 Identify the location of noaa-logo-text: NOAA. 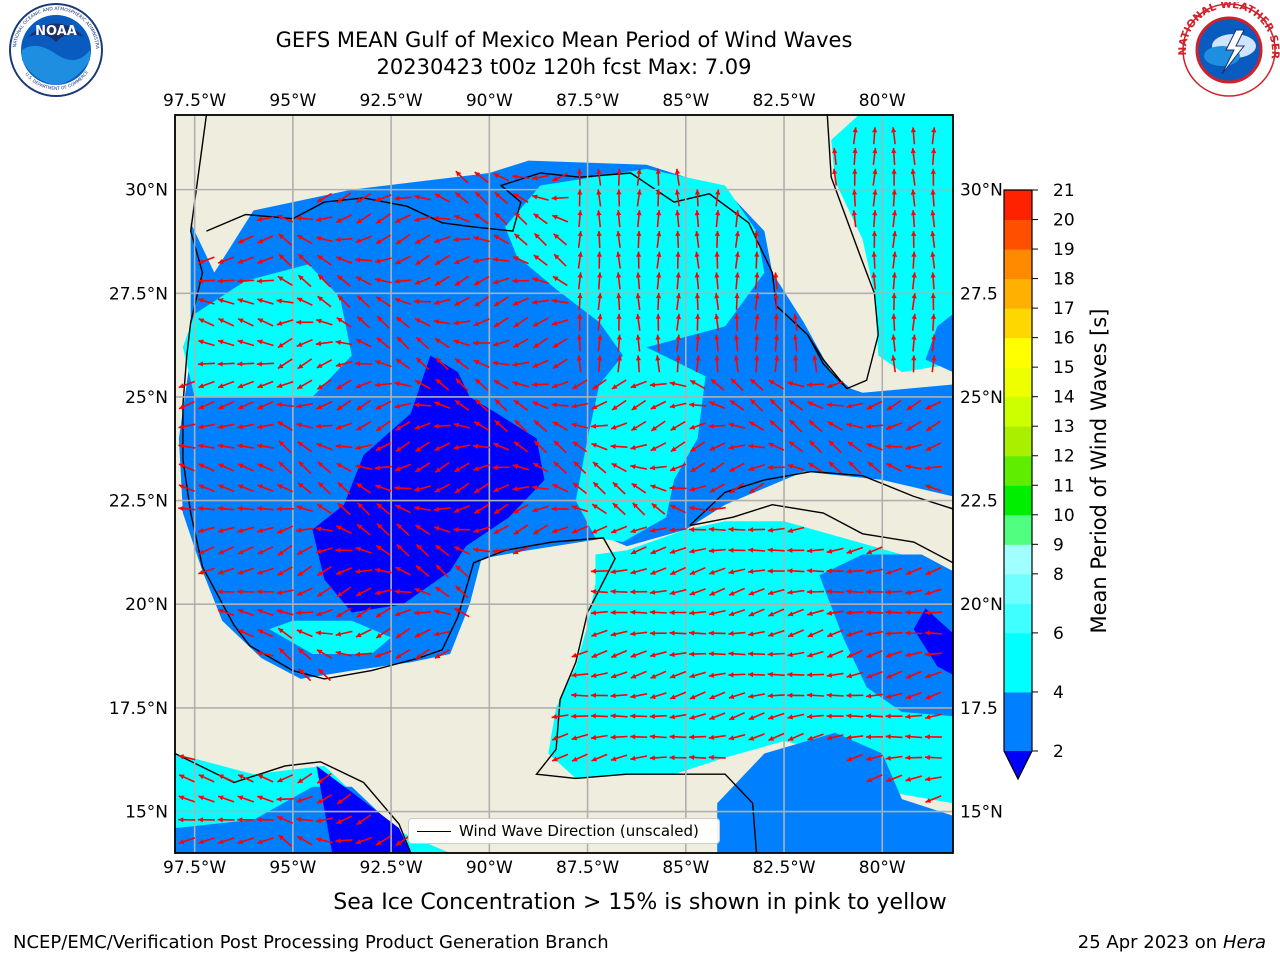
(56, 31).